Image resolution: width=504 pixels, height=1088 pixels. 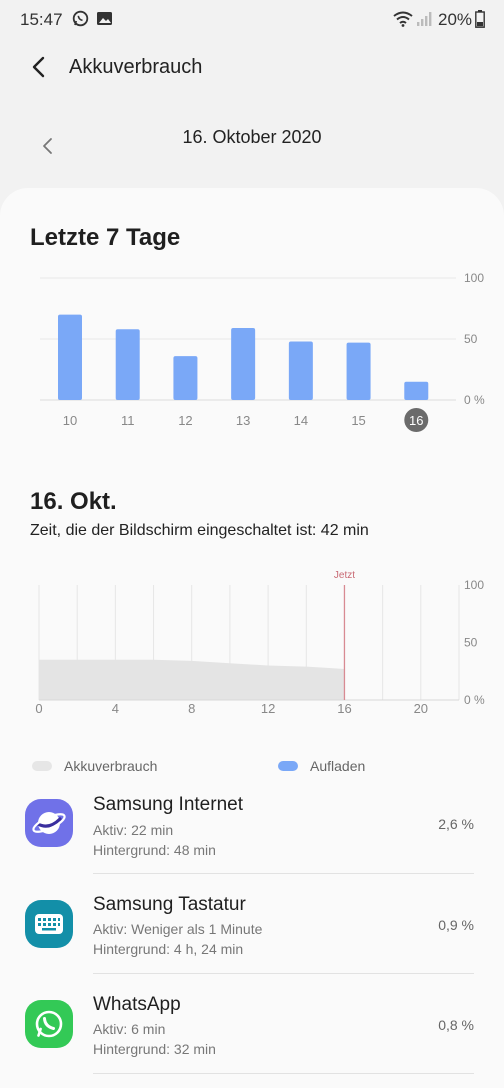 I want to click on x-tick-label: 11, so click(x=128, y=420).